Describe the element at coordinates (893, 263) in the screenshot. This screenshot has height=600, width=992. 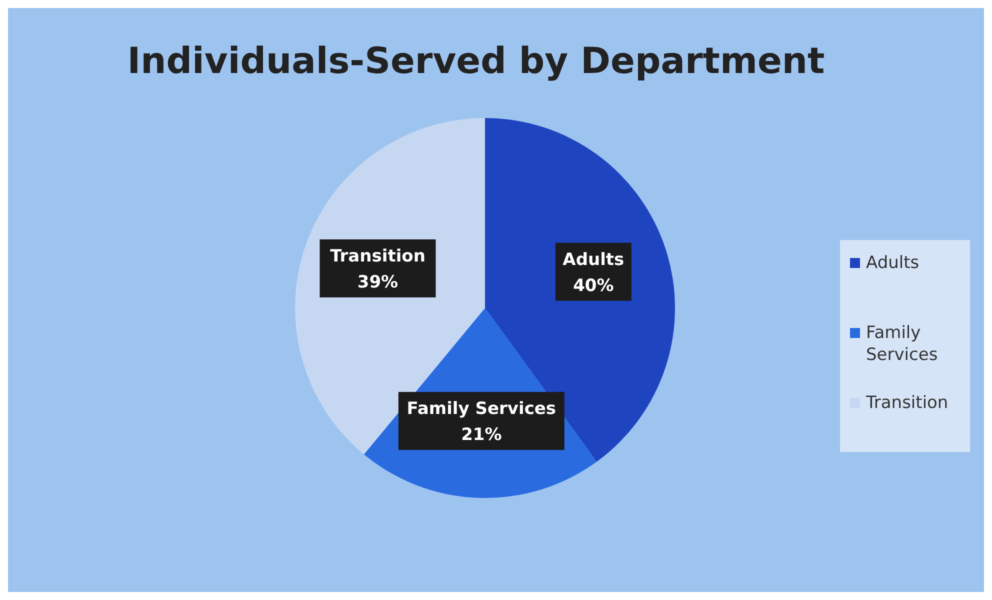
I see `legend-label: Adults` at that location.